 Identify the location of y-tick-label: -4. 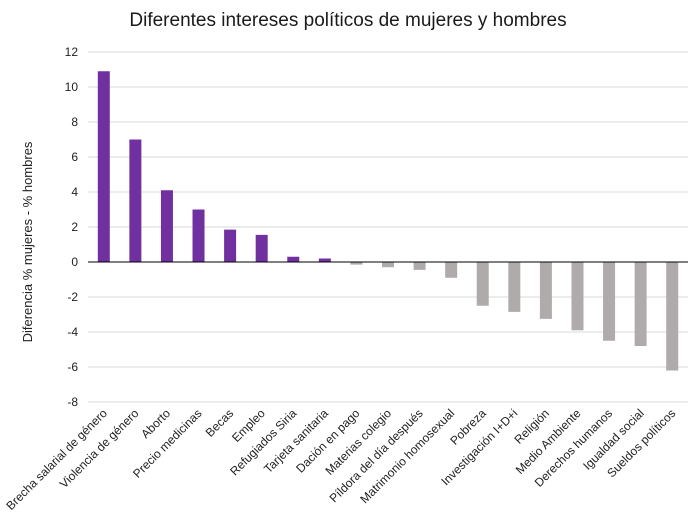
(72, 332).